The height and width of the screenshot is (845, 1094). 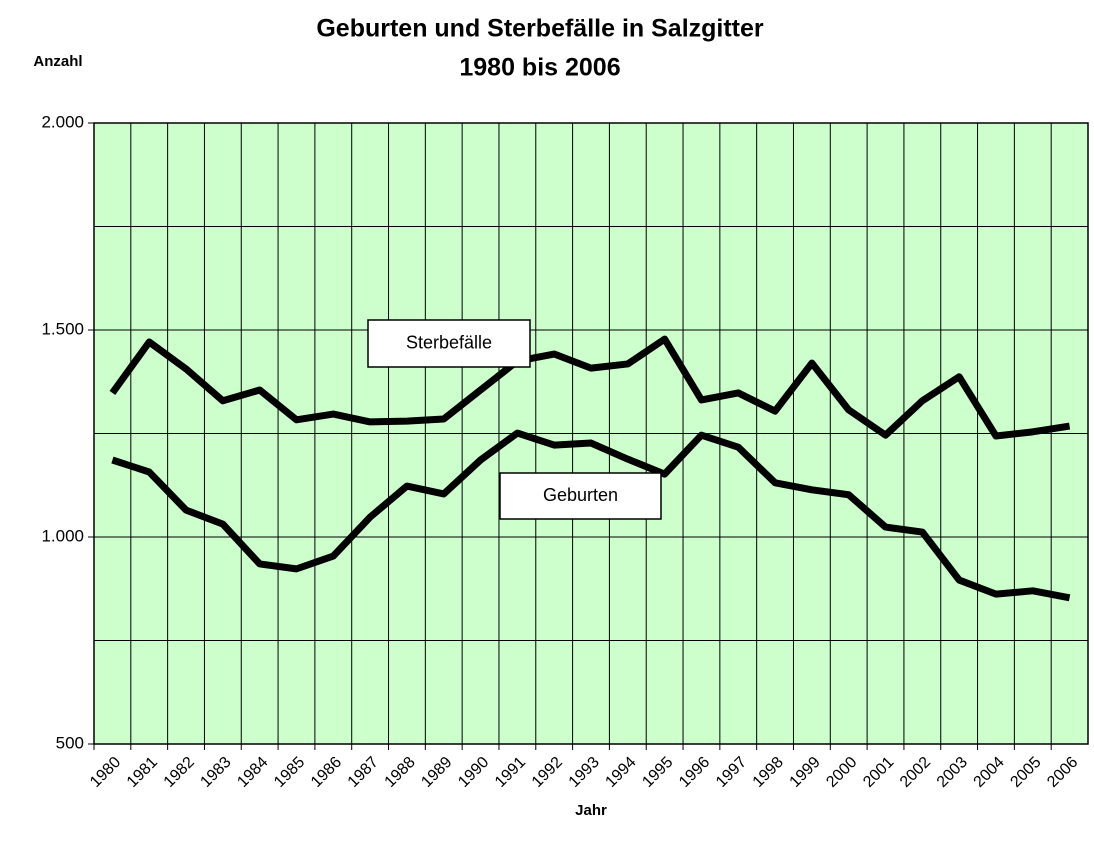 I want to click on y-tick-label: 1.500, so click(x=62, y=328).